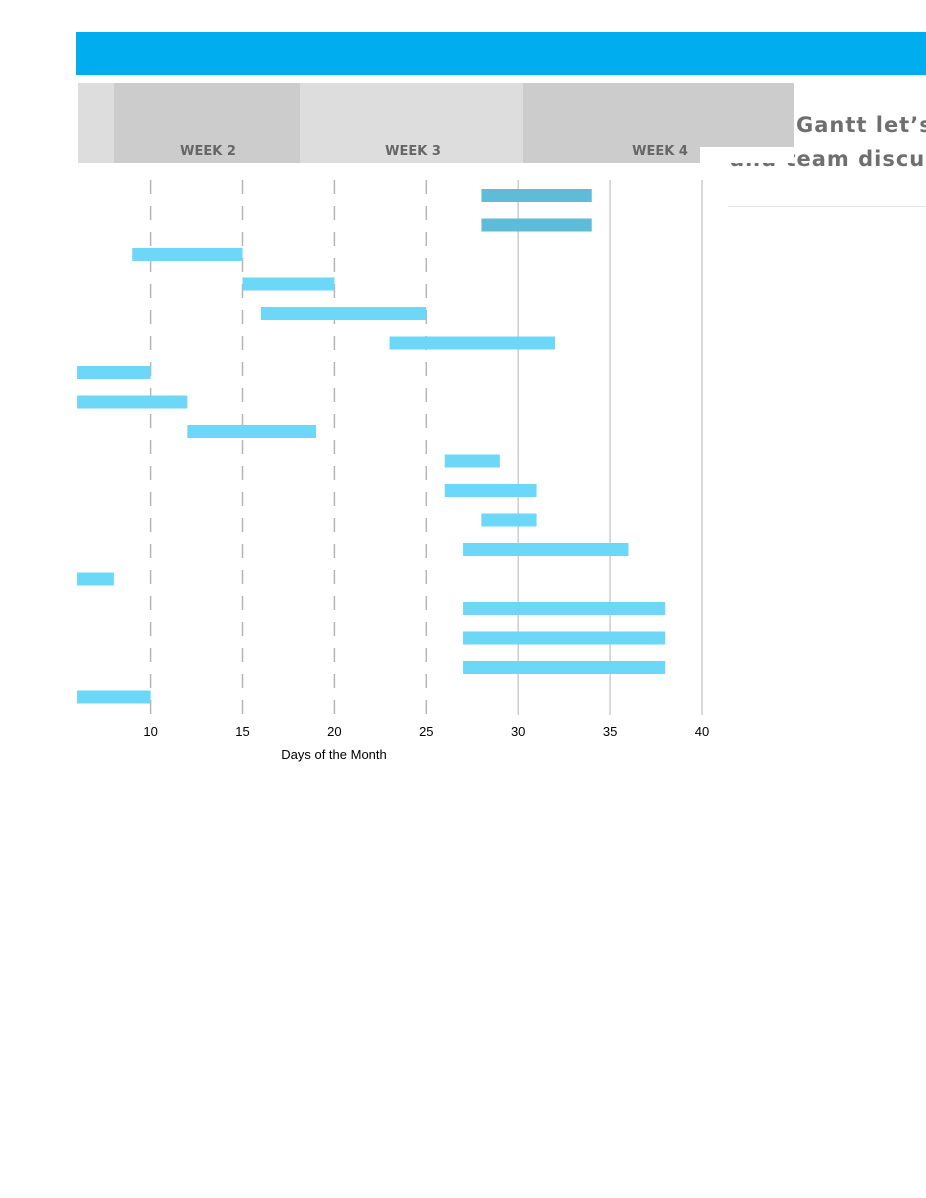 The width and height of the screenshot is (926, 1198). What do you see at coordinates (827, 206) in the screenshot?
I see `side-divider` at bounding box center [827, 206].